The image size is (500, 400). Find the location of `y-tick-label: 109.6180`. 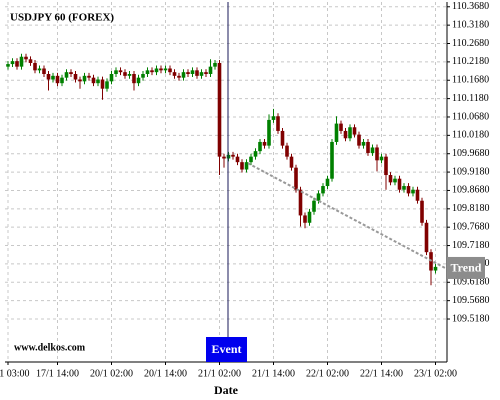

y-tick-label: 109.6180 is located at coordinates (471, 282).